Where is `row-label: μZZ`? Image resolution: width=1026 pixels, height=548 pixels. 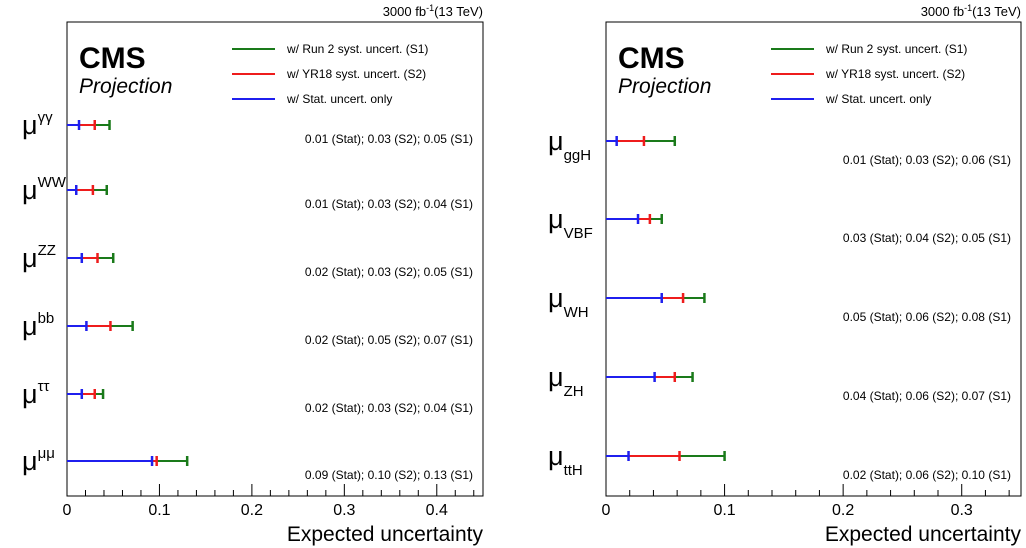
row-label: μZZ is located at coordinates (39, 257).